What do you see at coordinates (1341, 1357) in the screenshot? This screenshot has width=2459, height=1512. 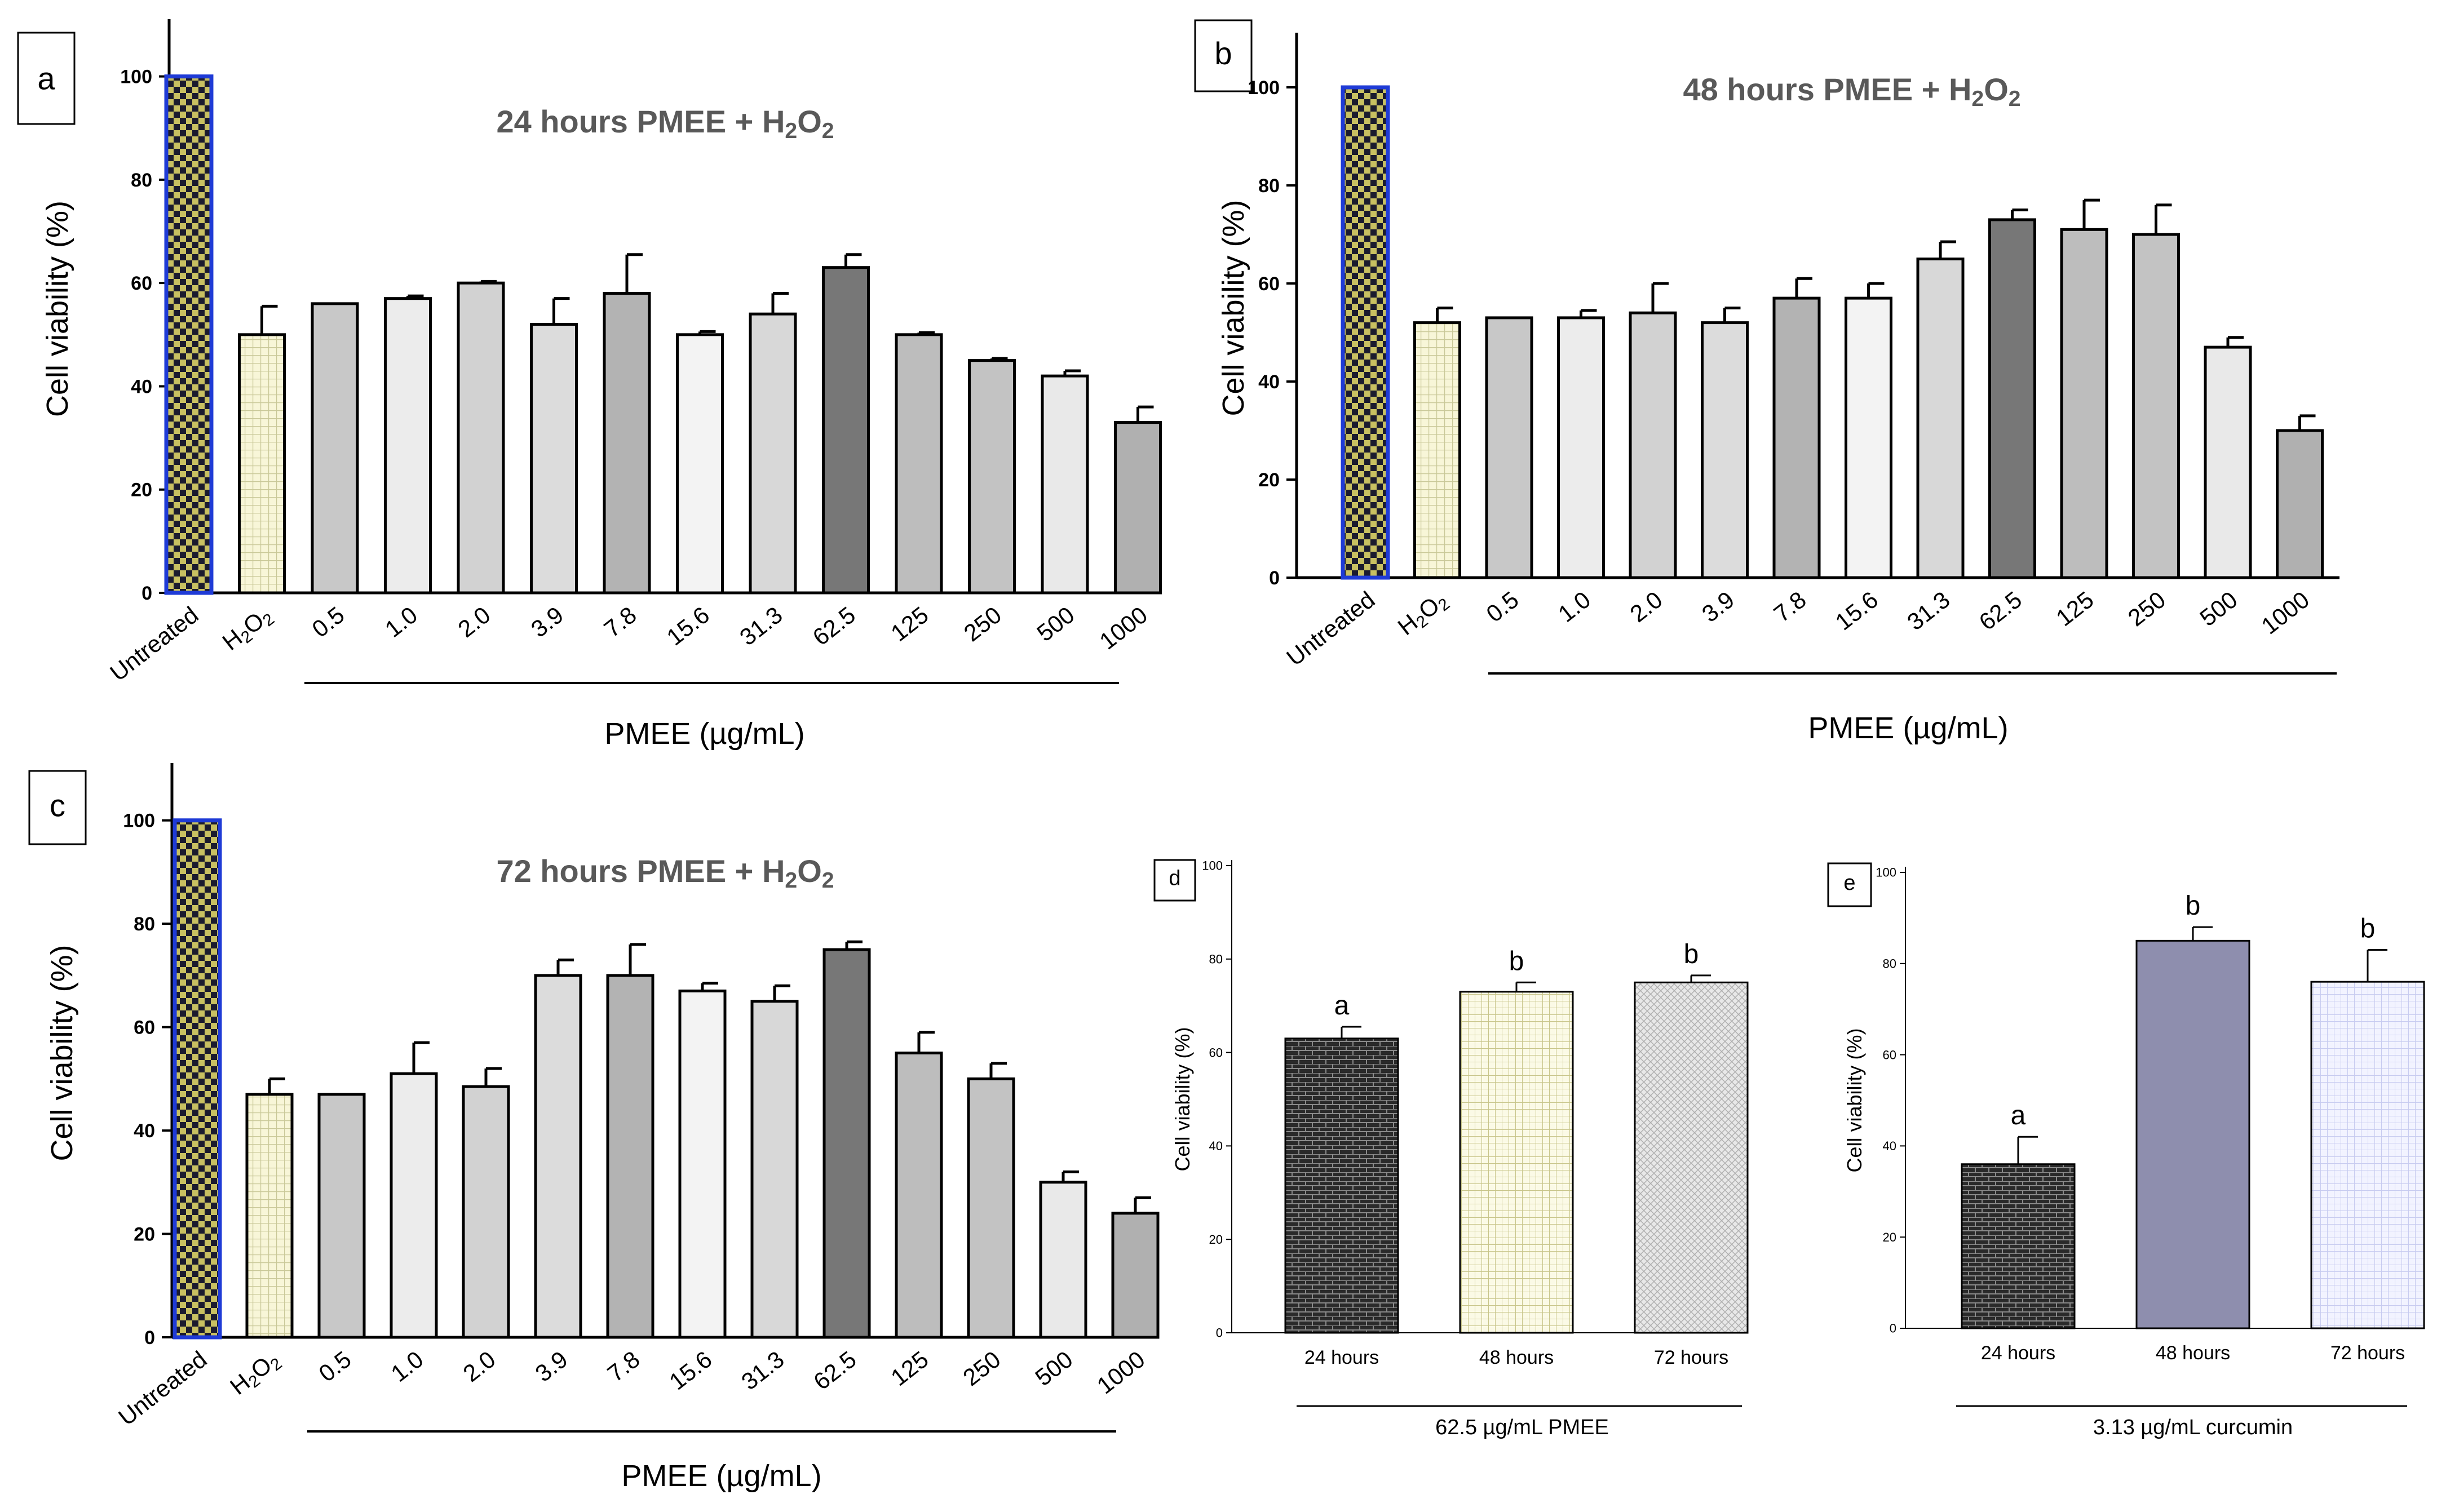 I see `x-tick-label: 24 hours` at bounding box center [1341, 1357].